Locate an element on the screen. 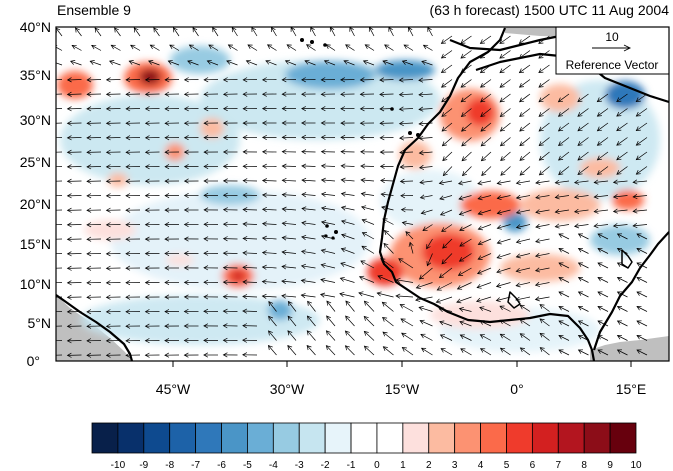  islands is located at coordinates (360, 139).